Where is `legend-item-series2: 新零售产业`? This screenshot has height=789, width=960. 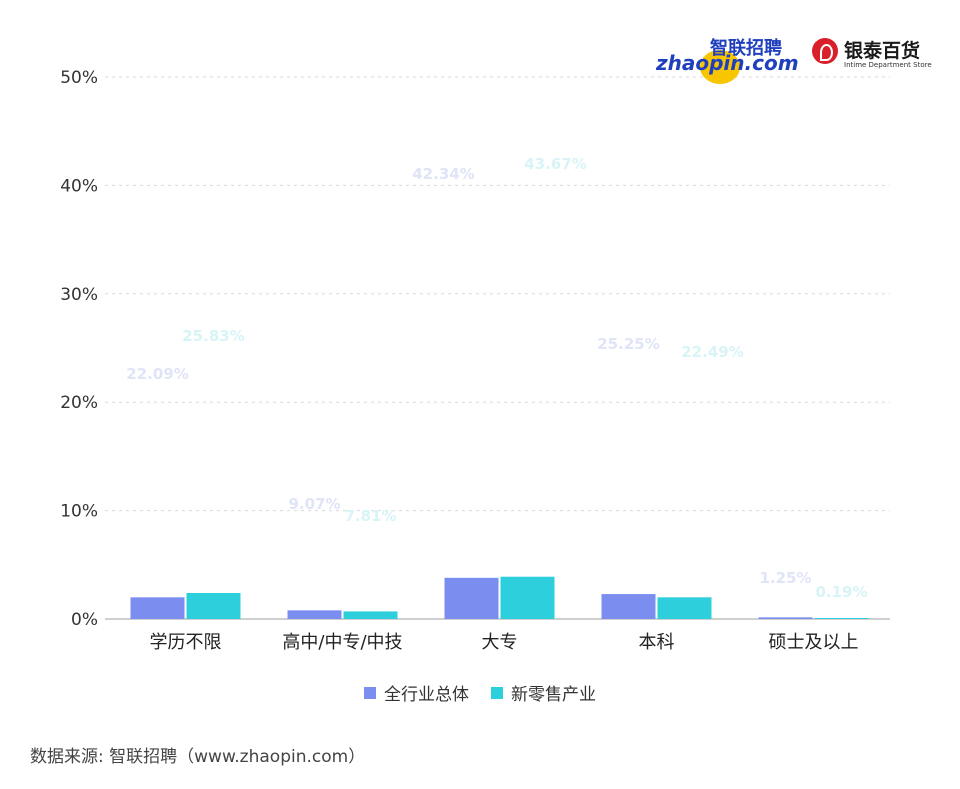 legend-item-series2: 新零售产业 is located at coordinates (543, 692).